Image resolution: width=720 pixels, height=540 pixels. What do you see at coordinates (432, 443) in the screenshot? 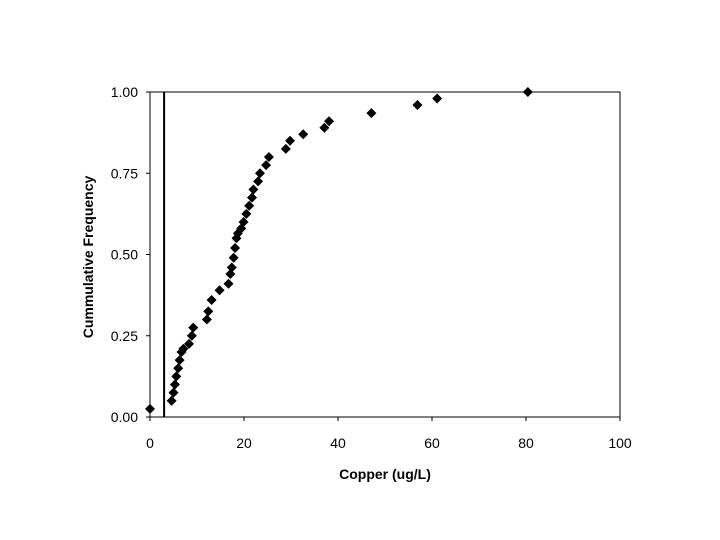
I see `x-tick-label: 60` at bounding box center [432, 443].